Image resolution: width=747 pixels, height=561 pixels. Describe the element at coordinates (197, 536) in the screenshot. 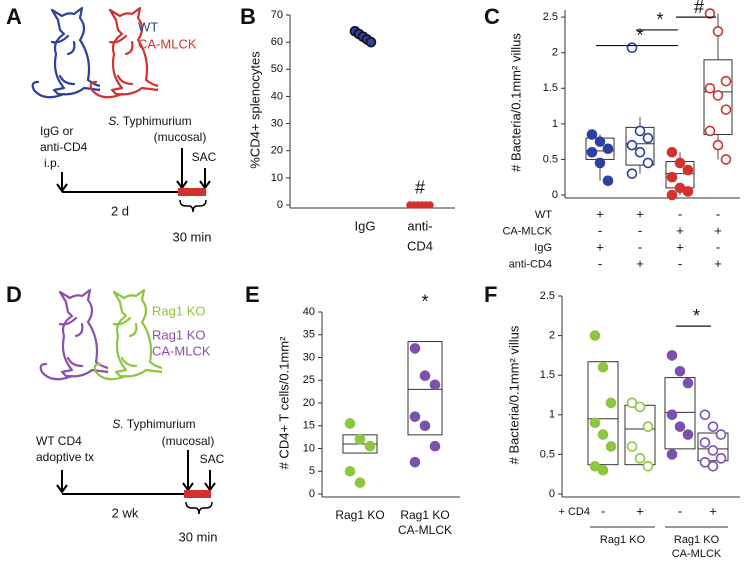

I see `duration-label: 30 min` at that location.